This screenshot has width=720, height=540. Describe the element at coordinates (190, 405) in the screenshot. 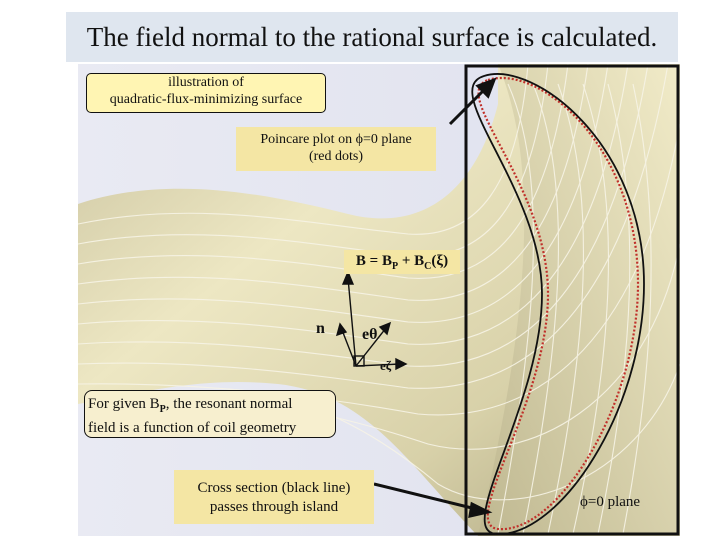

I see `coil-geometry-line1: For given BP, the resonant normal` at that location.